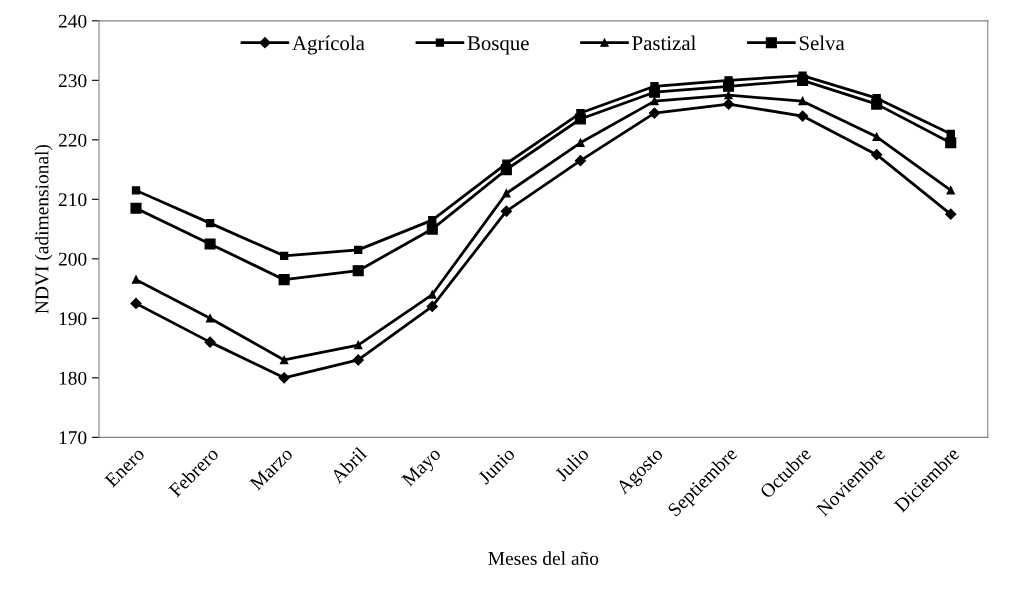  I want to click on legend-label: Bosque, so click(498, 45).